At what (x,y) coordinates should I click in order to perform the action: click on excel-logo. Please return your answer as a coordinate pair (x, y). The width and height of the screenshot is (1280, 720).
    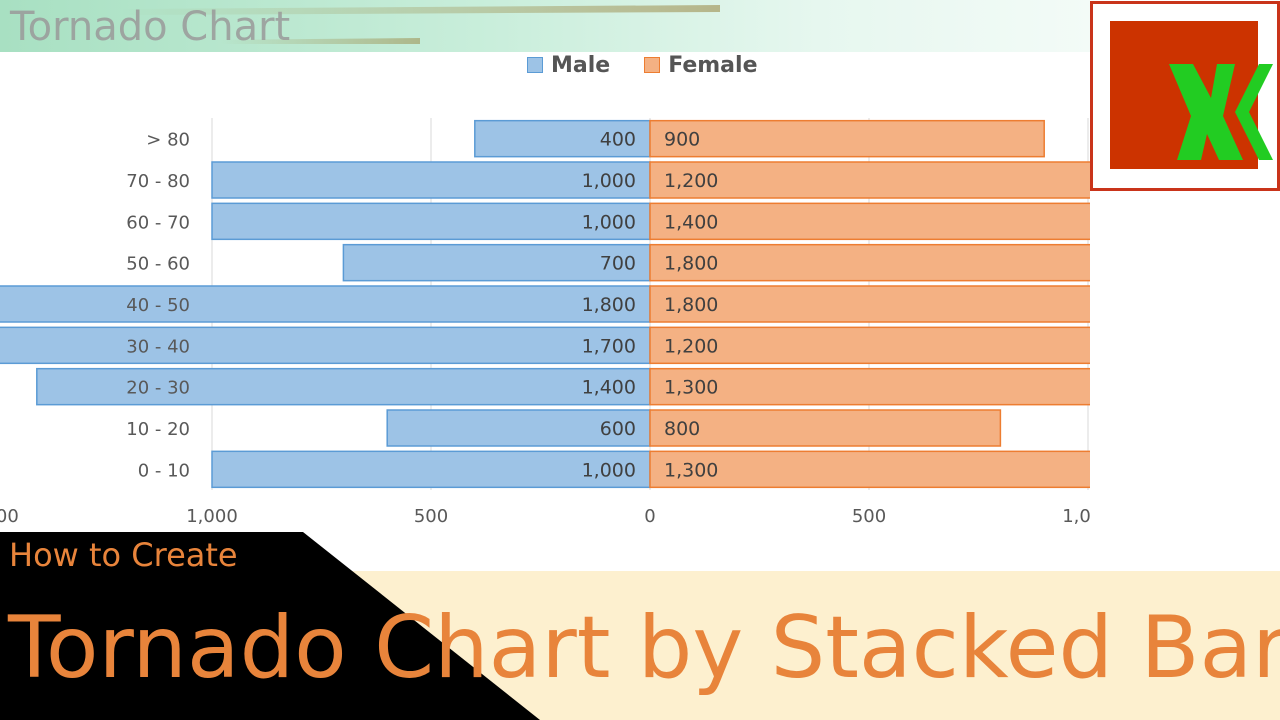
    Looking at the image, I should click on (1185, 96).